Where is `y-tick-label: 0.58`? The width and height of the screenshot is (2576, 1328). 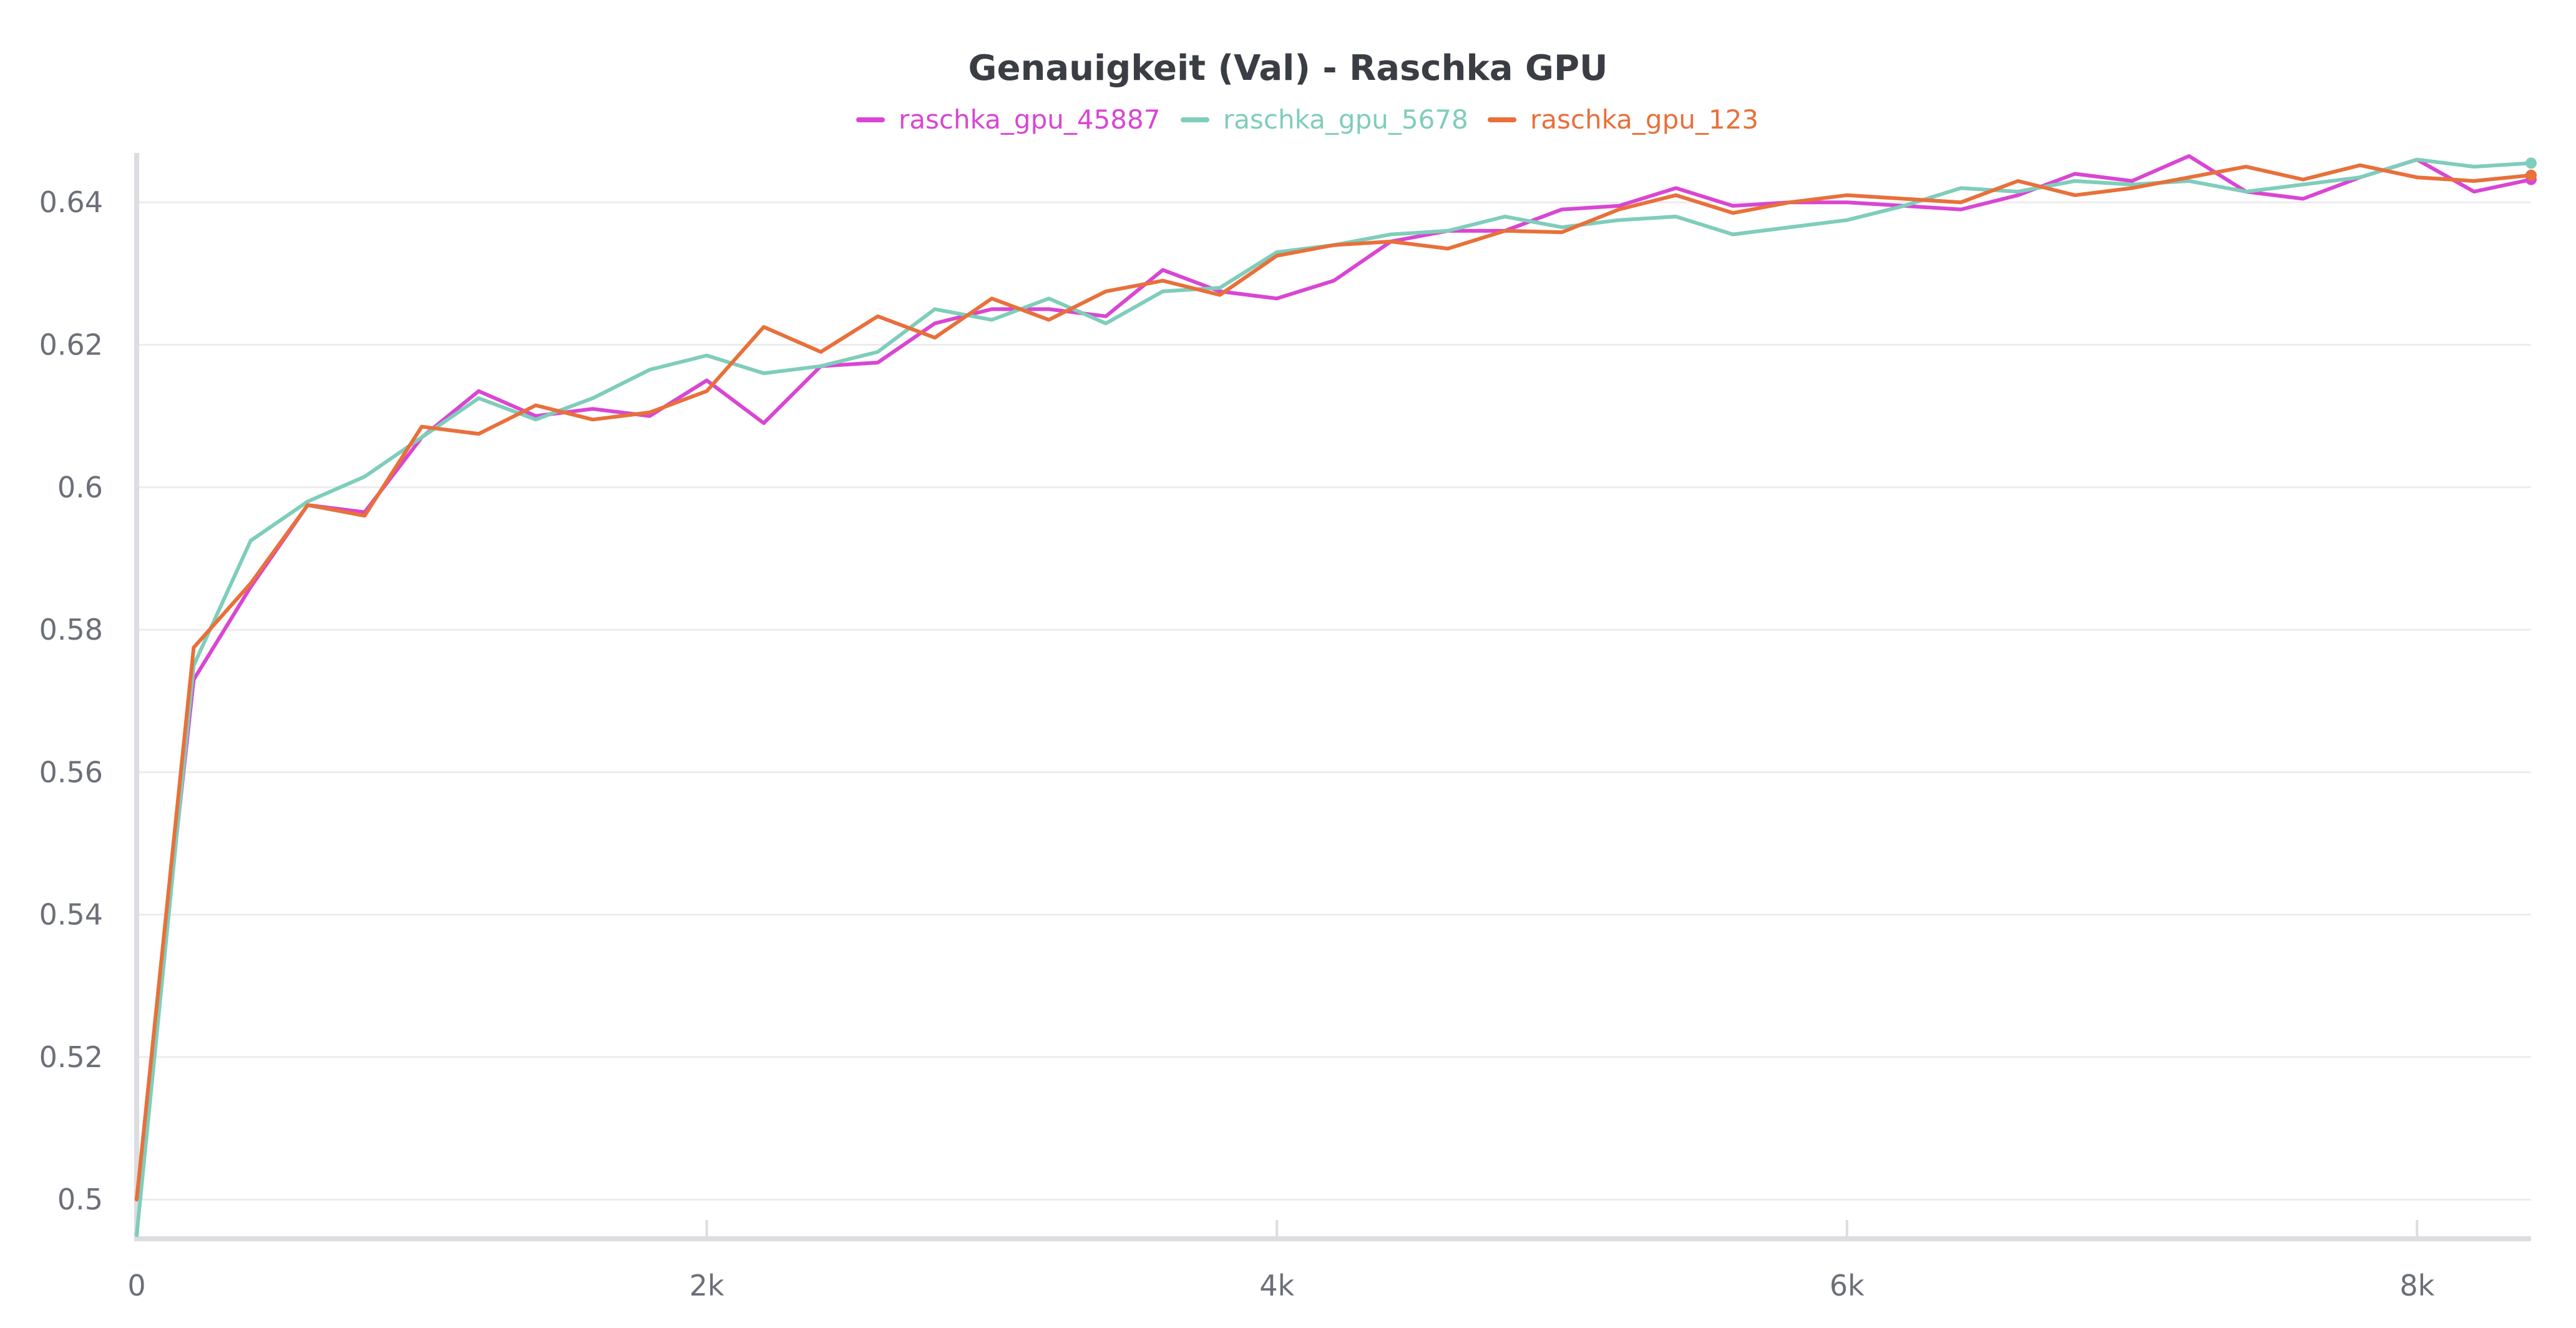
y-tick-label: 0.58 is located at coordinates (71, 630).